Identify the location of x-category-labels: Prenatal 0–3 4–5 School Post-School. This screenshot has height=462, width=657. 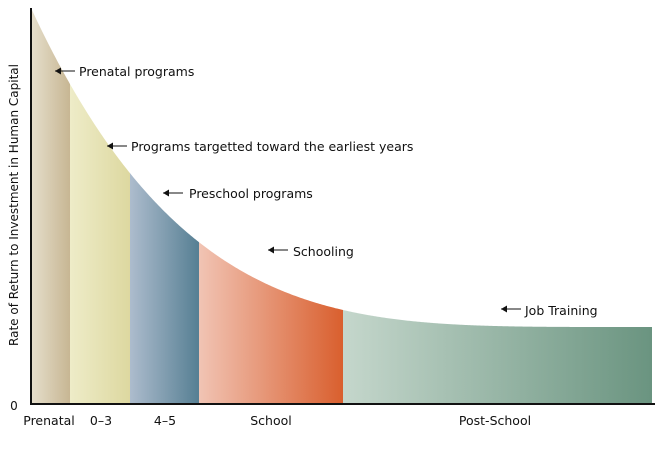
(277, 420).